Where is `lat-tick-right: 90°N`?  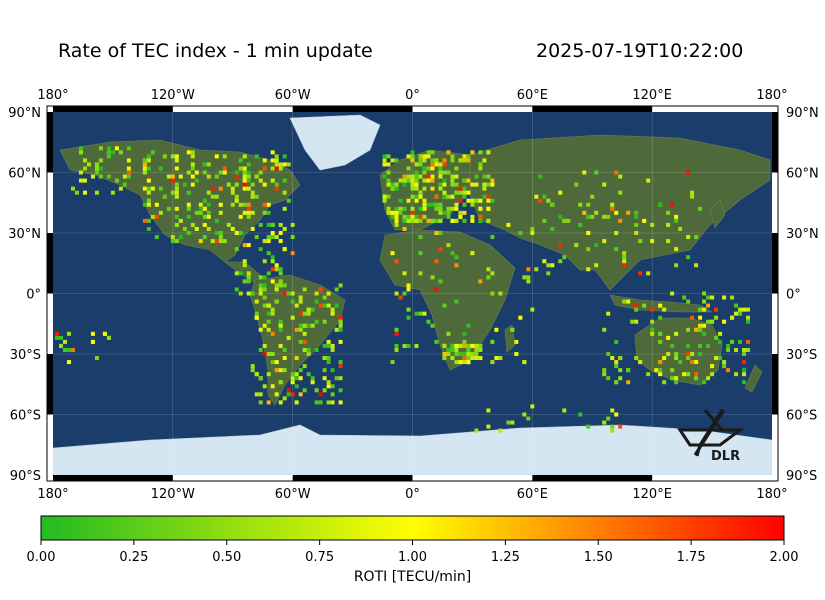
lat-tick-right: 90°N is located at coordinates (802, 113).